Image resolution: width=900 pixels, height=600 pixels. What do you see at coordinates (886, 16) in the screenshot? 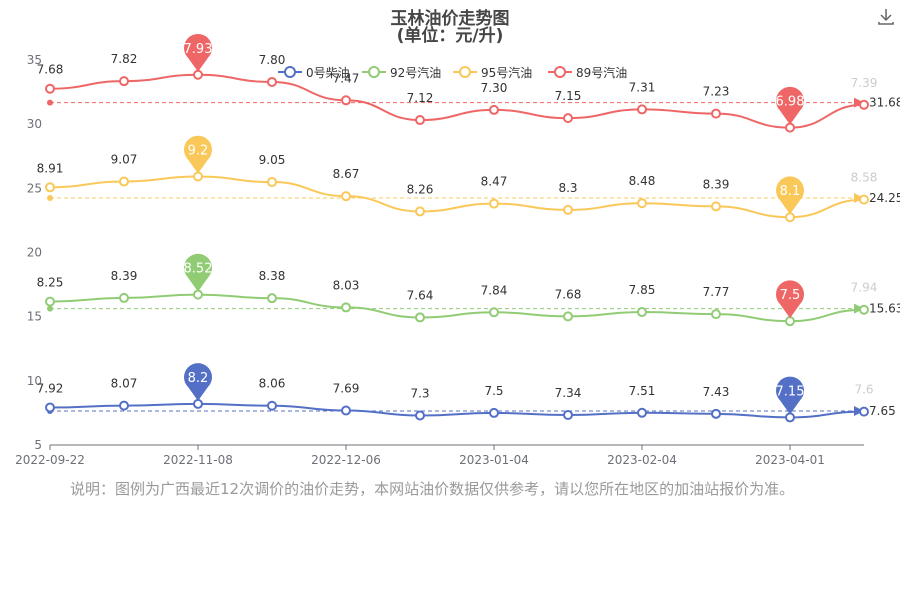
I see `download-icon` at bounding box center [886, 16].